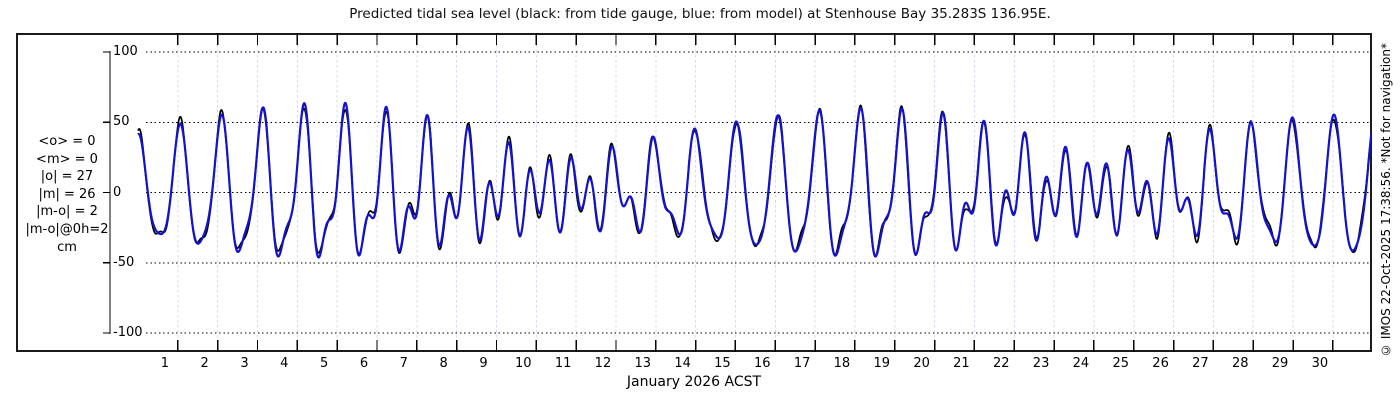 This screenshot has height=400, width=1400. I want to click on x-axis-title: January 2026 ACST, so click(694, 382).